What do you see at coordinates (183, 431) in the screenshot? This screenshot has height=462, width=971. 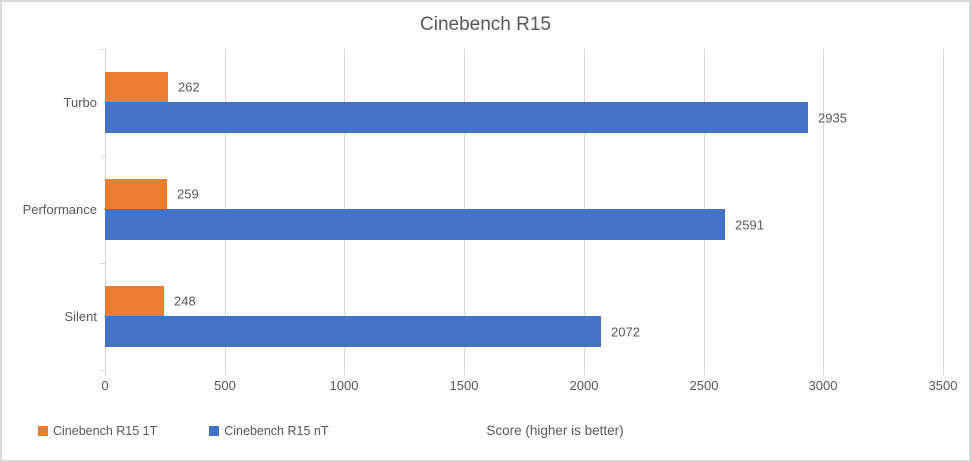 I see `legend: Cinebench R15 1T Cinebench R15 nT` at bounding box center [183, 431].